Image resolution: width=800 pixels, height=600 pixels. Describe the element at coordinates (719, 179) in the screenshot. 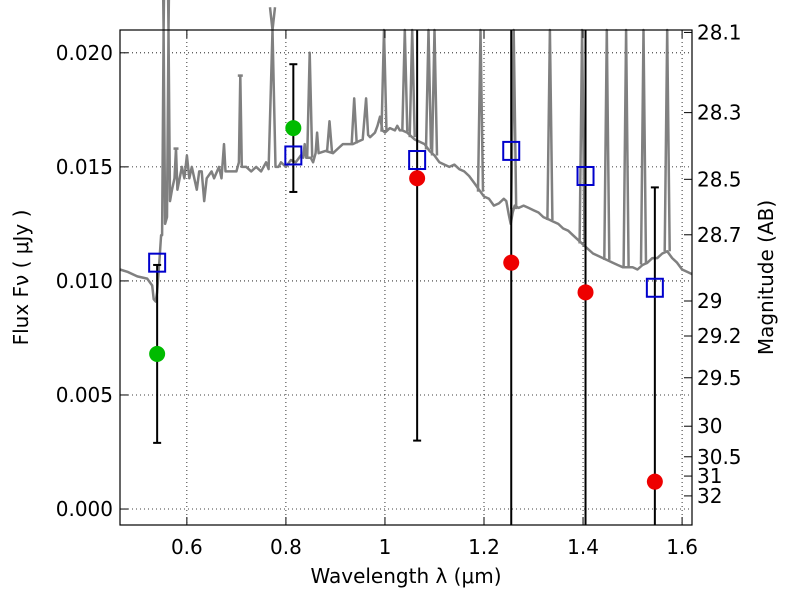

I see `mag-tick-label: 28.5` at that location.